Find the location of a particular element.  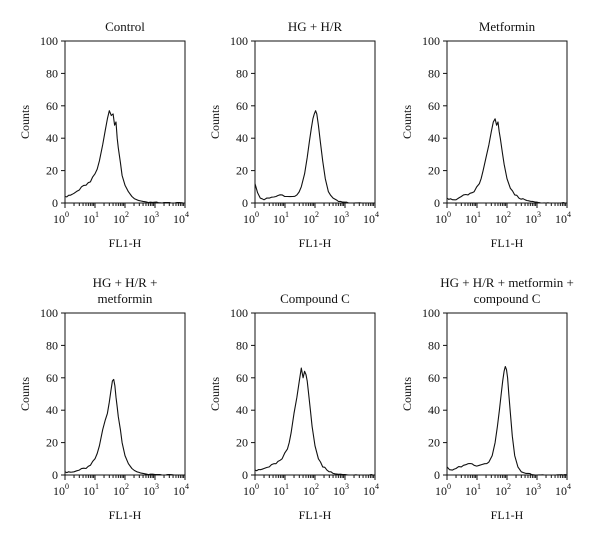

panel-title: compound C is located at coordinates (507, 298).